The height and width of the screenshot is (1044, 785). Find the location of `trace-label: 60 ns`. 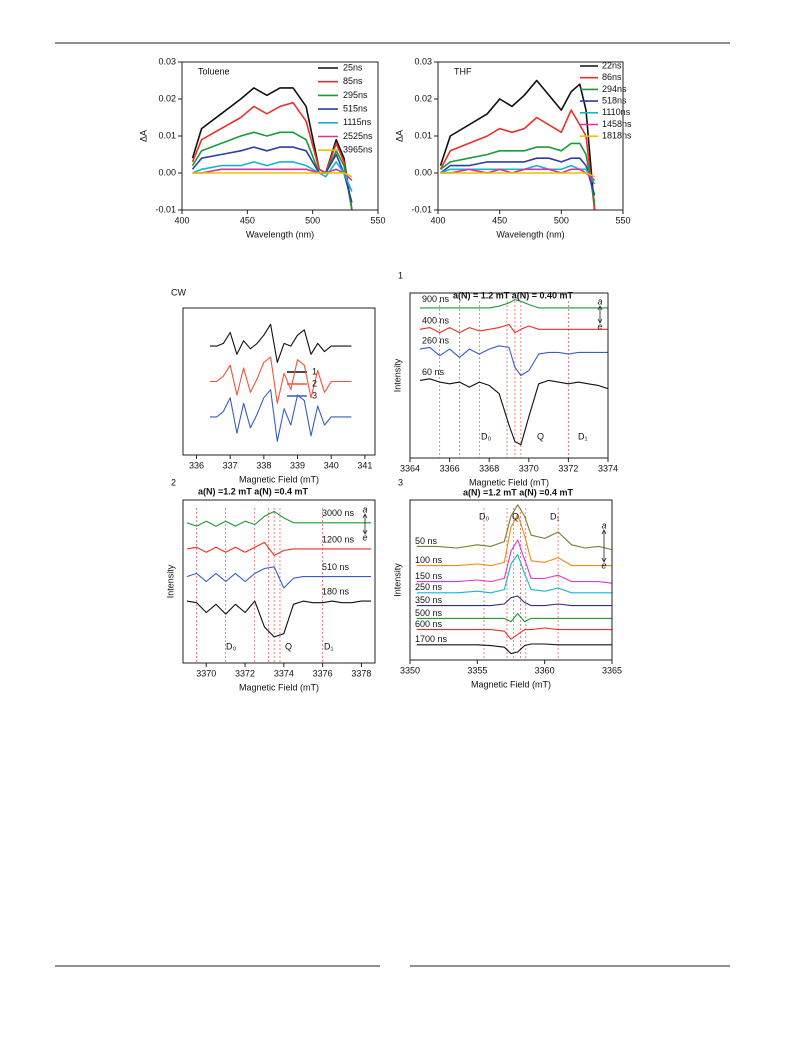

trace-label: 60 ns is located at coordinates (433, 372).